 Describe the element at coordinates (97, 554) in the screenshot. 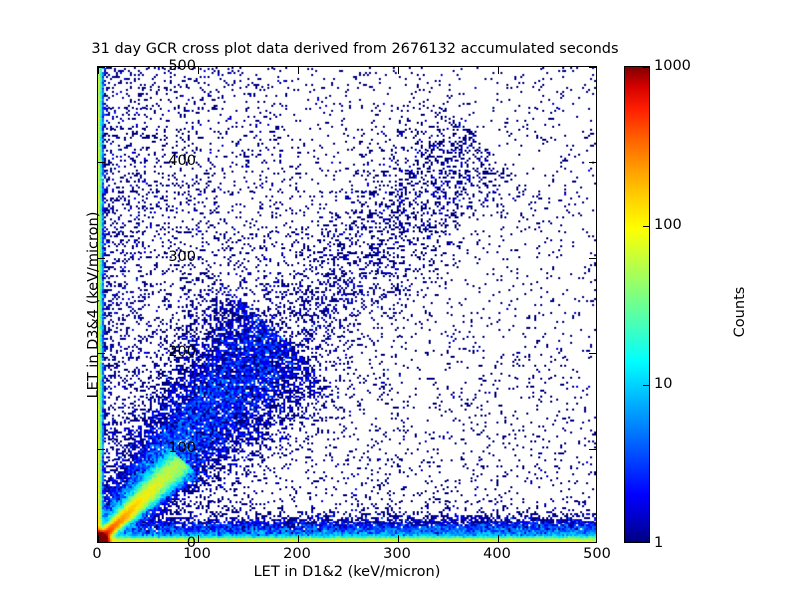

I see `x-tick-label-0: 0` at that location.